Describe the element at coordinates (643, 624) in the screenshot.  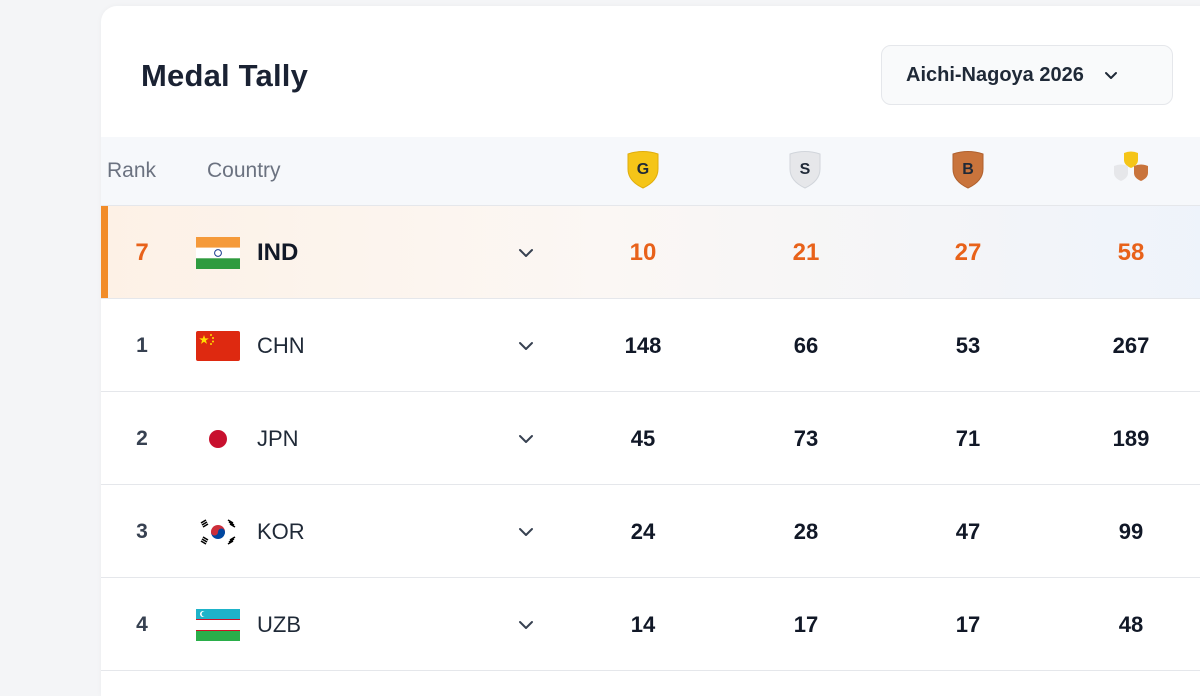
I see `gold-count: 14` at that location.